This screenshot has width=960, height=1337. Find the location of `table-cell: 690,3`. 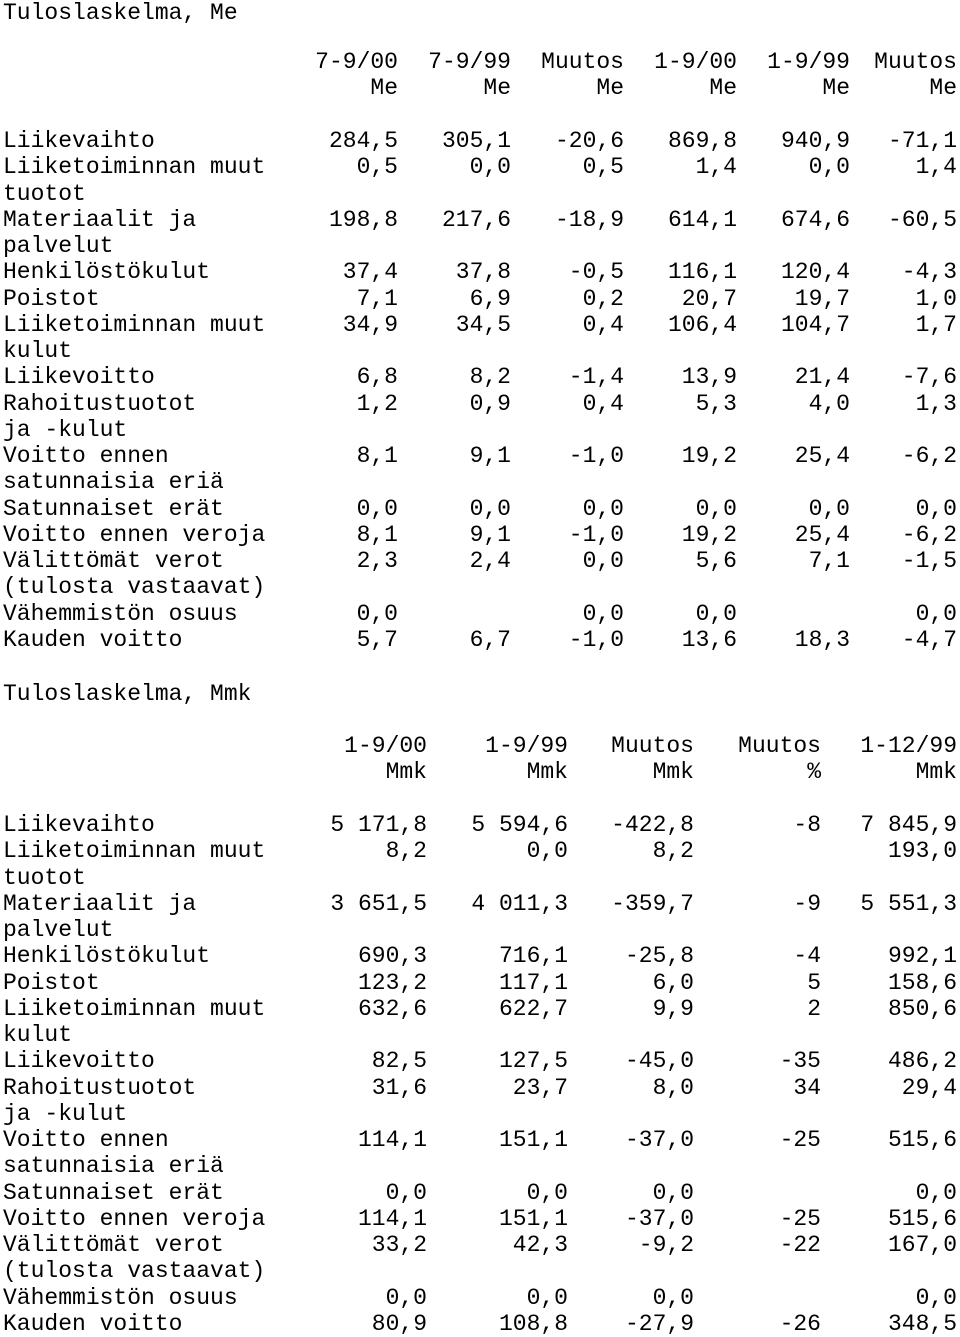

table-cell: 690,3 is located at coordinates (392, 956).